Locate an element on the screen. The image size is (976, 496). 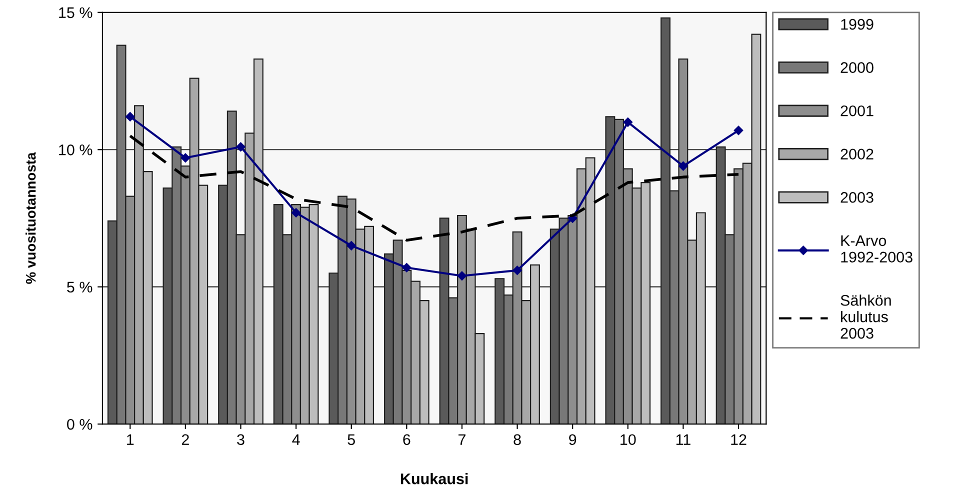
legend-label: 2002 is located at coordinates (857, 154).